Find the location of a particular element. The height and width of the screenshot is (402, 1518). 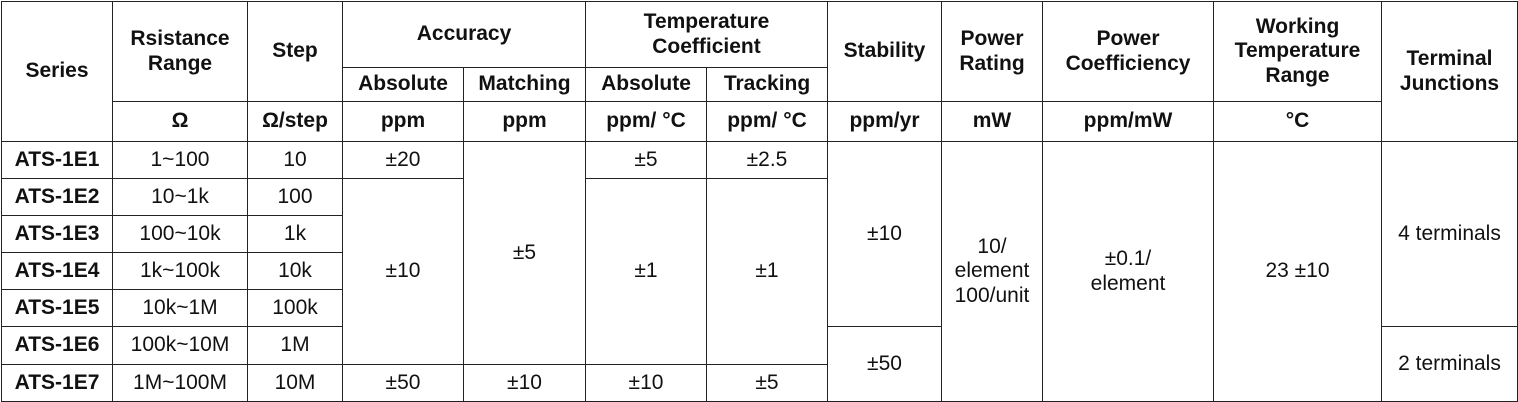

step-cell: 100k is located at coordinates (295, 308).